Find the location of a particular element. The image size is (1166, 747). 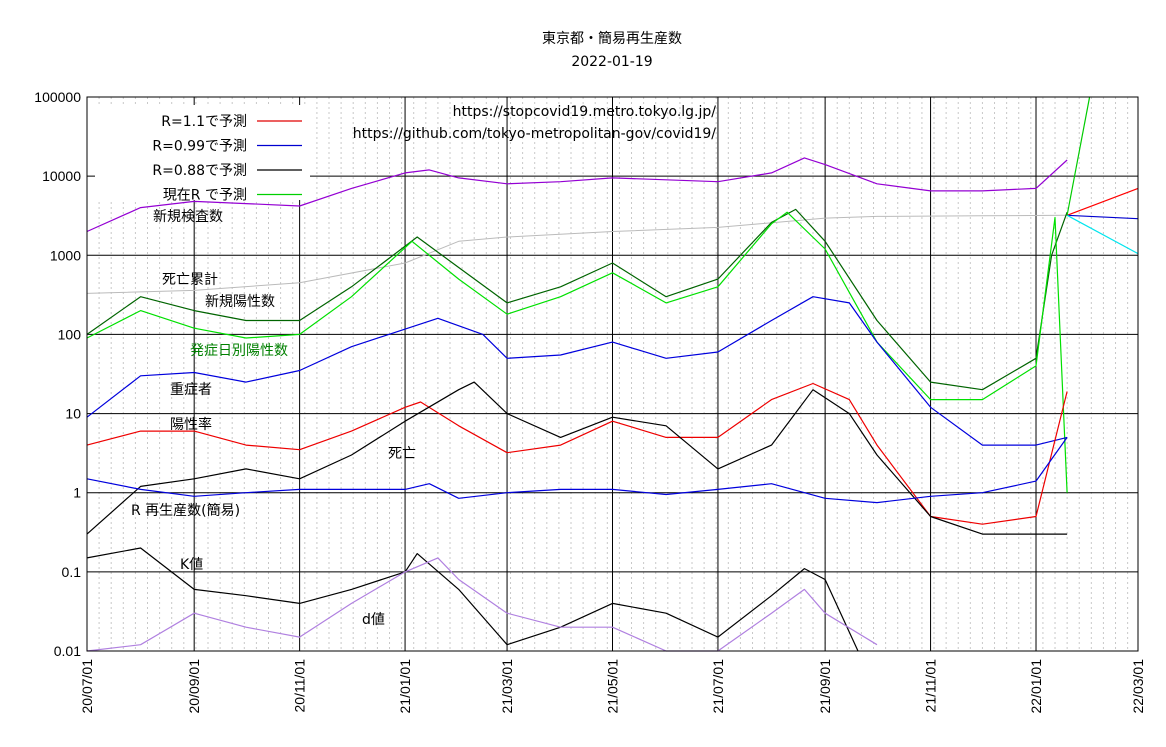

y-tick-label: 1 is located at coordinates (77, 493).